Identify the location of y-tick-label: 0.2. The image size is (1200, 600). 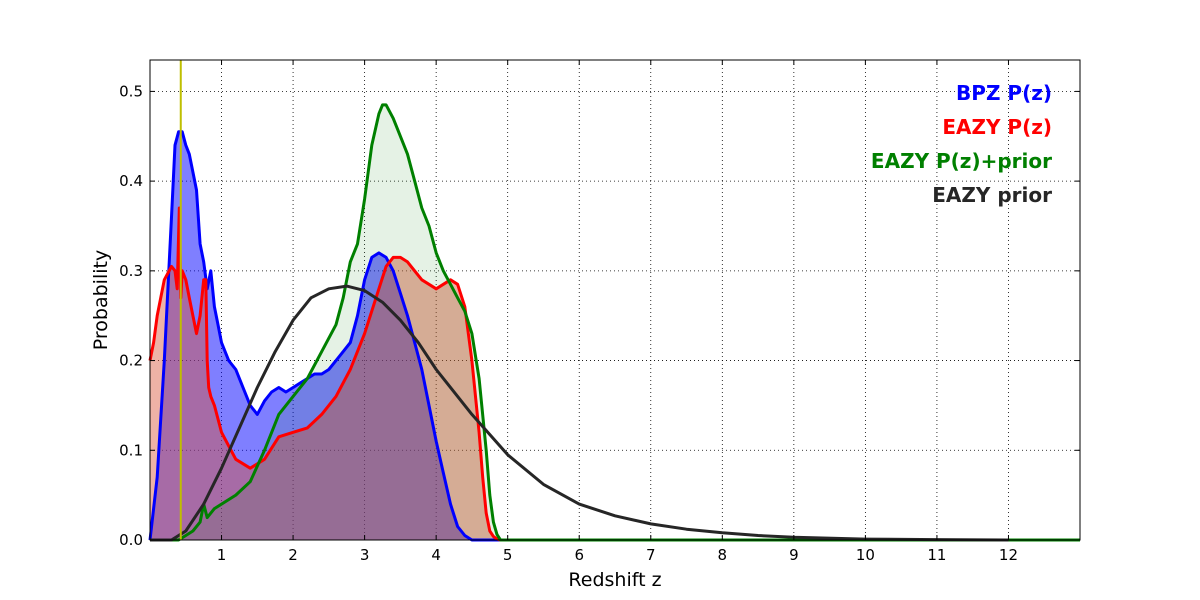
(131, 361).